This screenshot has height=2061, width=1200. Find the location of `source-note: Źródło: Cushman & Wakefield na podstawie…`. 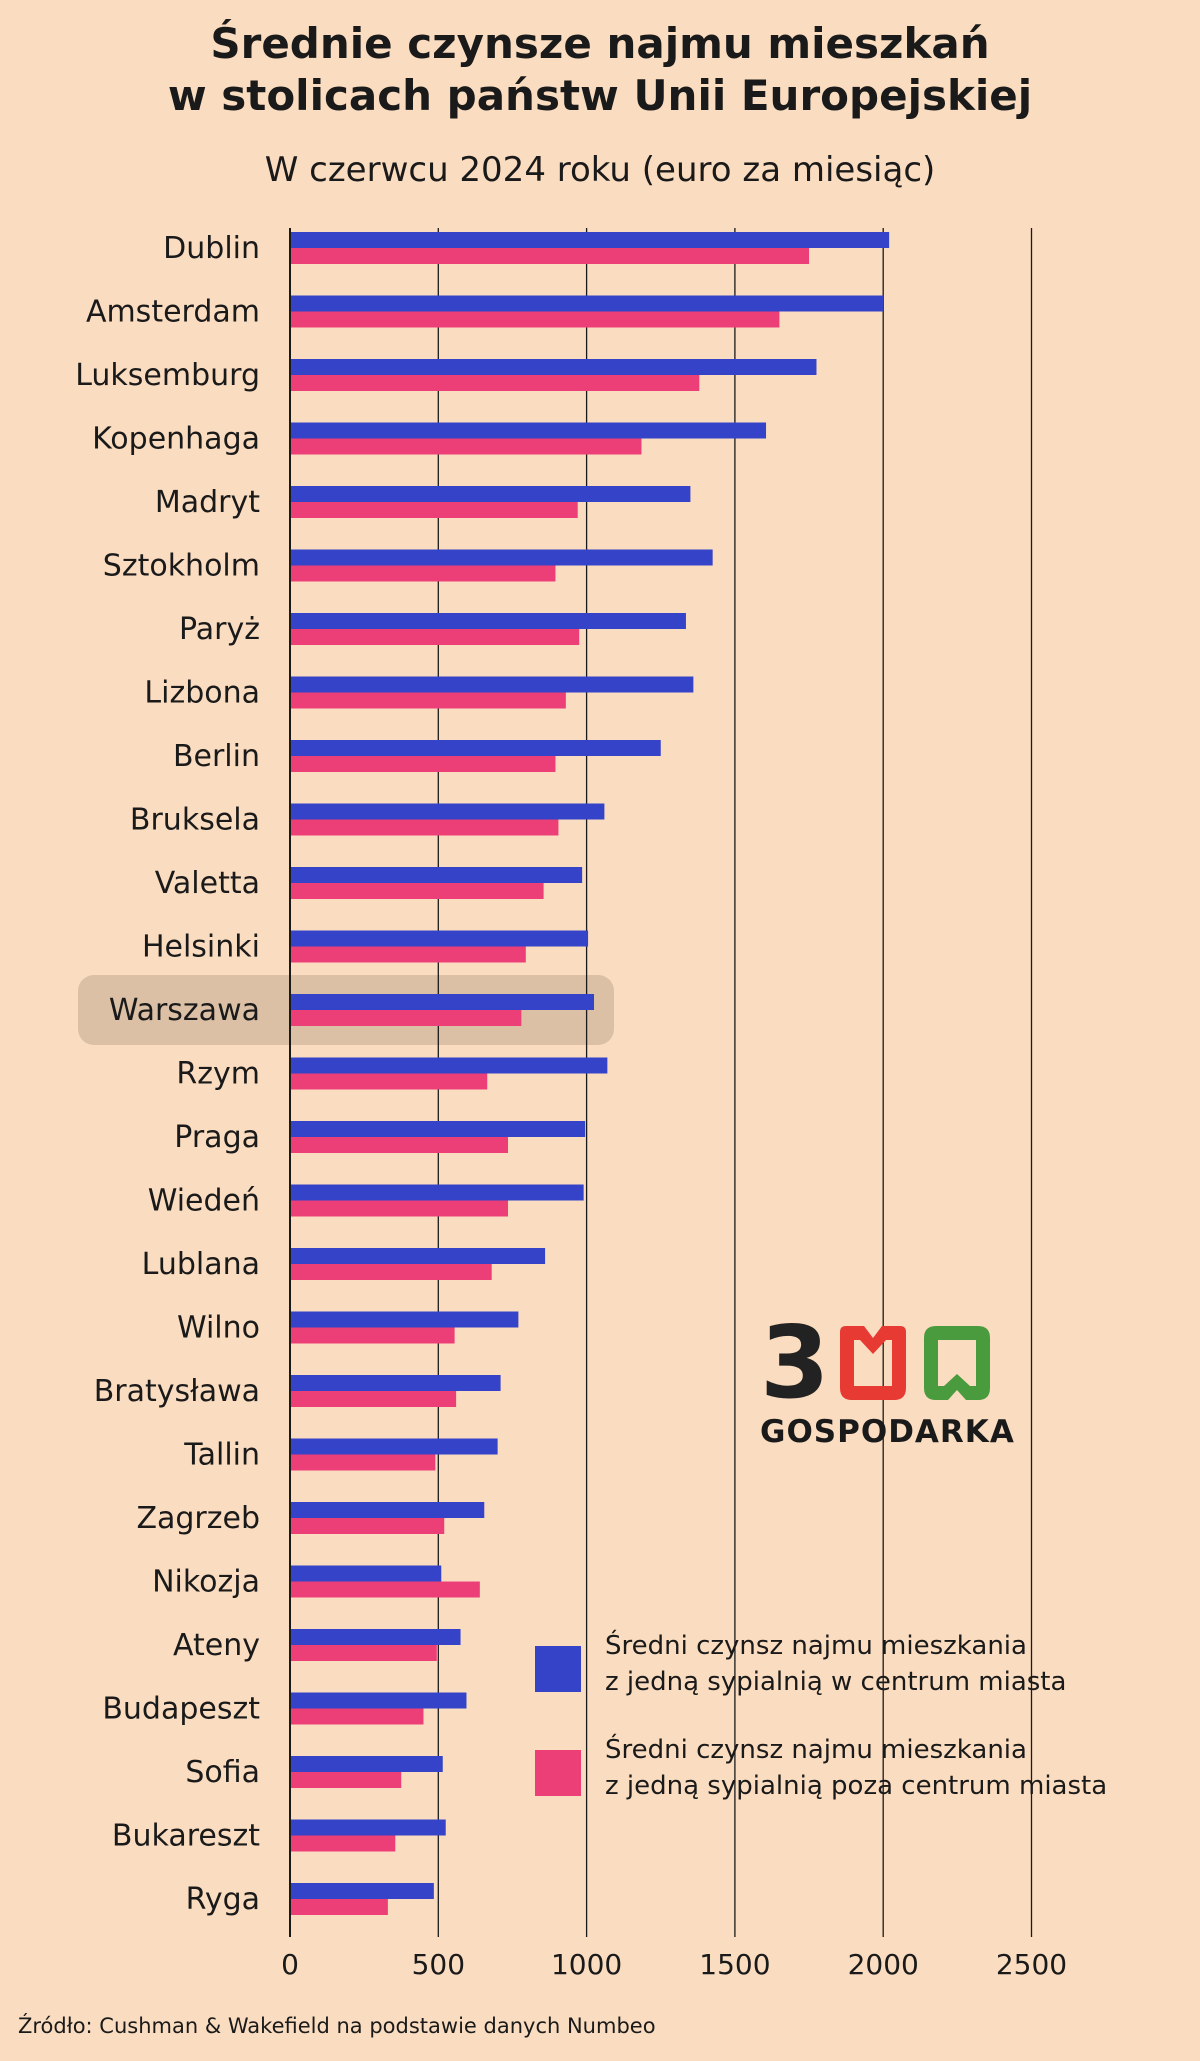

source-note: Źródło: Cushman & Wakefield na podstawie… is located at coordinates (337, 2026).